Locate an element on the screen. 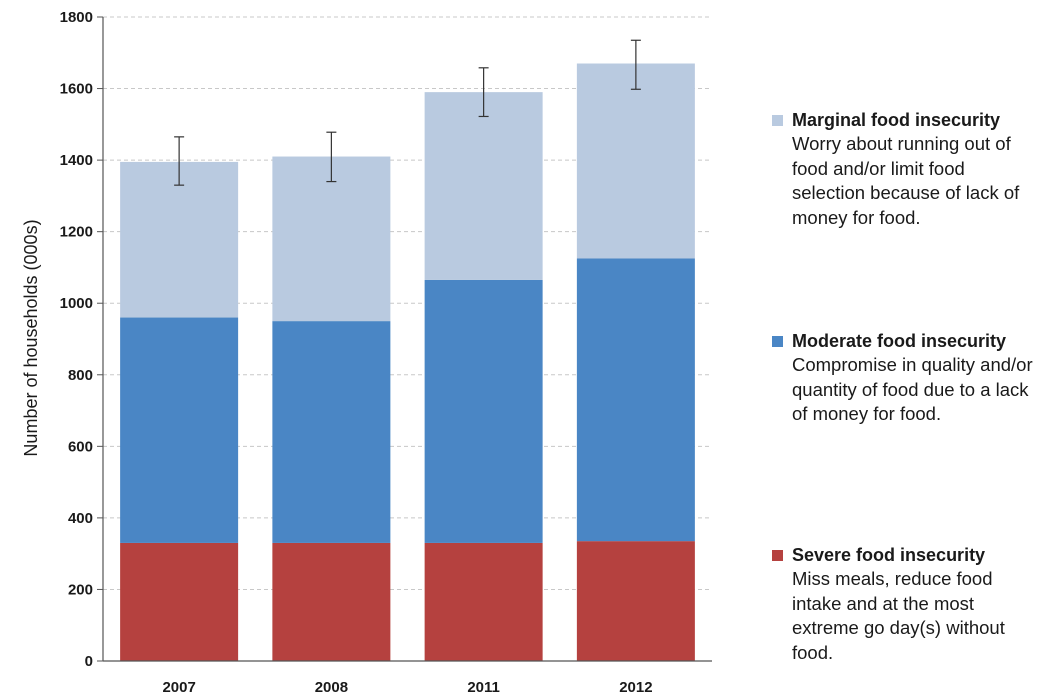 This screenshot has width=1041, height=700. bar-segment-2011-marginal is located at coordinates (483, 186).